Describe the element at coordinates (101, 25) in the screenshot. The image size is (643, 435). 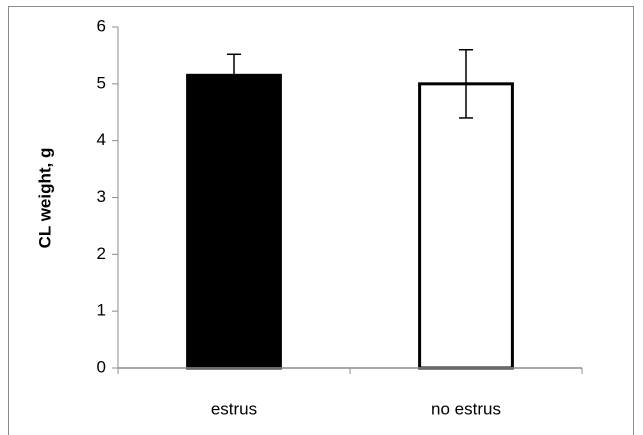
I see `y-tick-label: 6` at that location.